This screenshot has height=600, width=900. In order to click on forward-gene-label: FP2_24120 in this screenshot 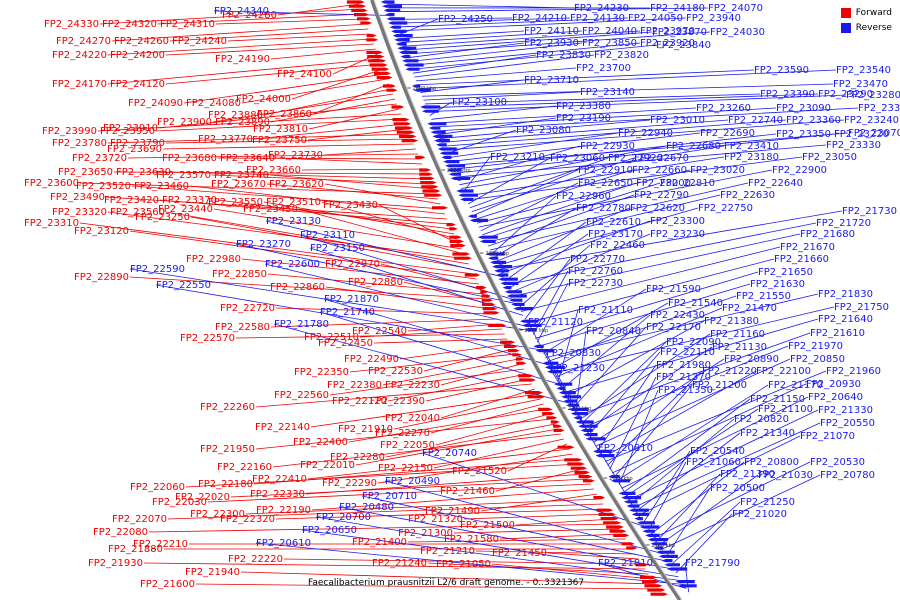, I will do `click(137, 84)`.